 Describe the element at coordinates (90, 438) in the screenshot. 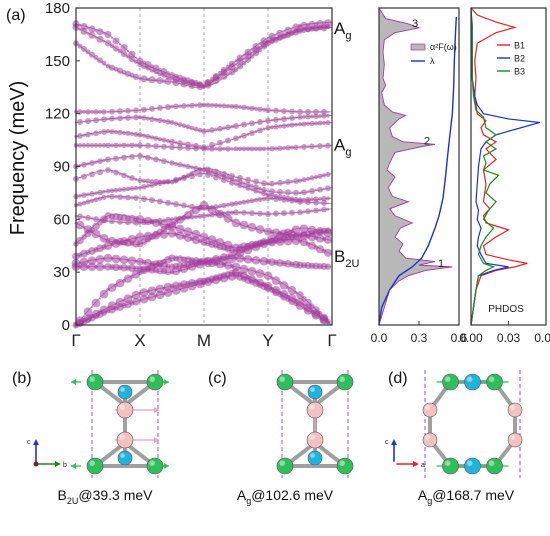

I see `structure-panel: (b) c b B2U@39.3 meV` at that location.